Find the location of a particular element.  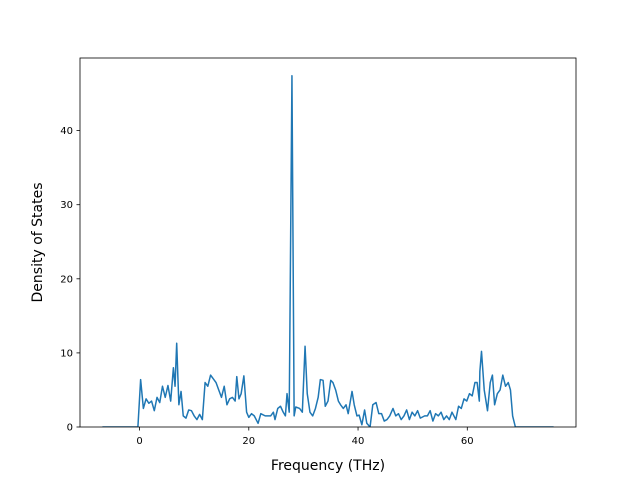

x-tick-label: 60 is located at coordinates (467, 441).